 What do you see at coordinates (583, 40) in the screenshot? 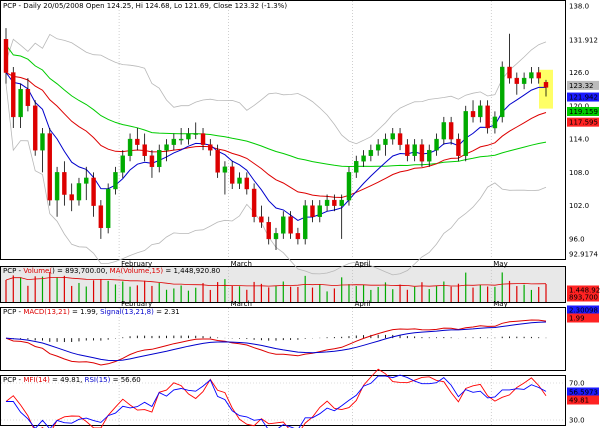
I see `price-tick-label: 131.912` at bounding box center [583, 40].